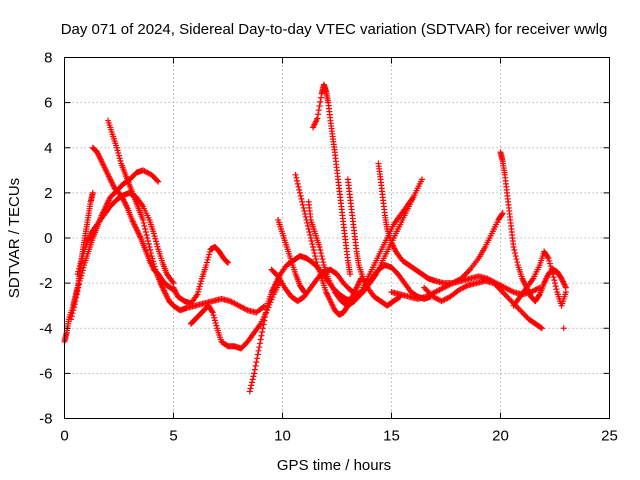 The width and height of the screenshot is (640, 480). Describe the element at coordinates (14, 238) in the screenshot. I see `y-axis-label: SDTVAR / TECUs` at that location.